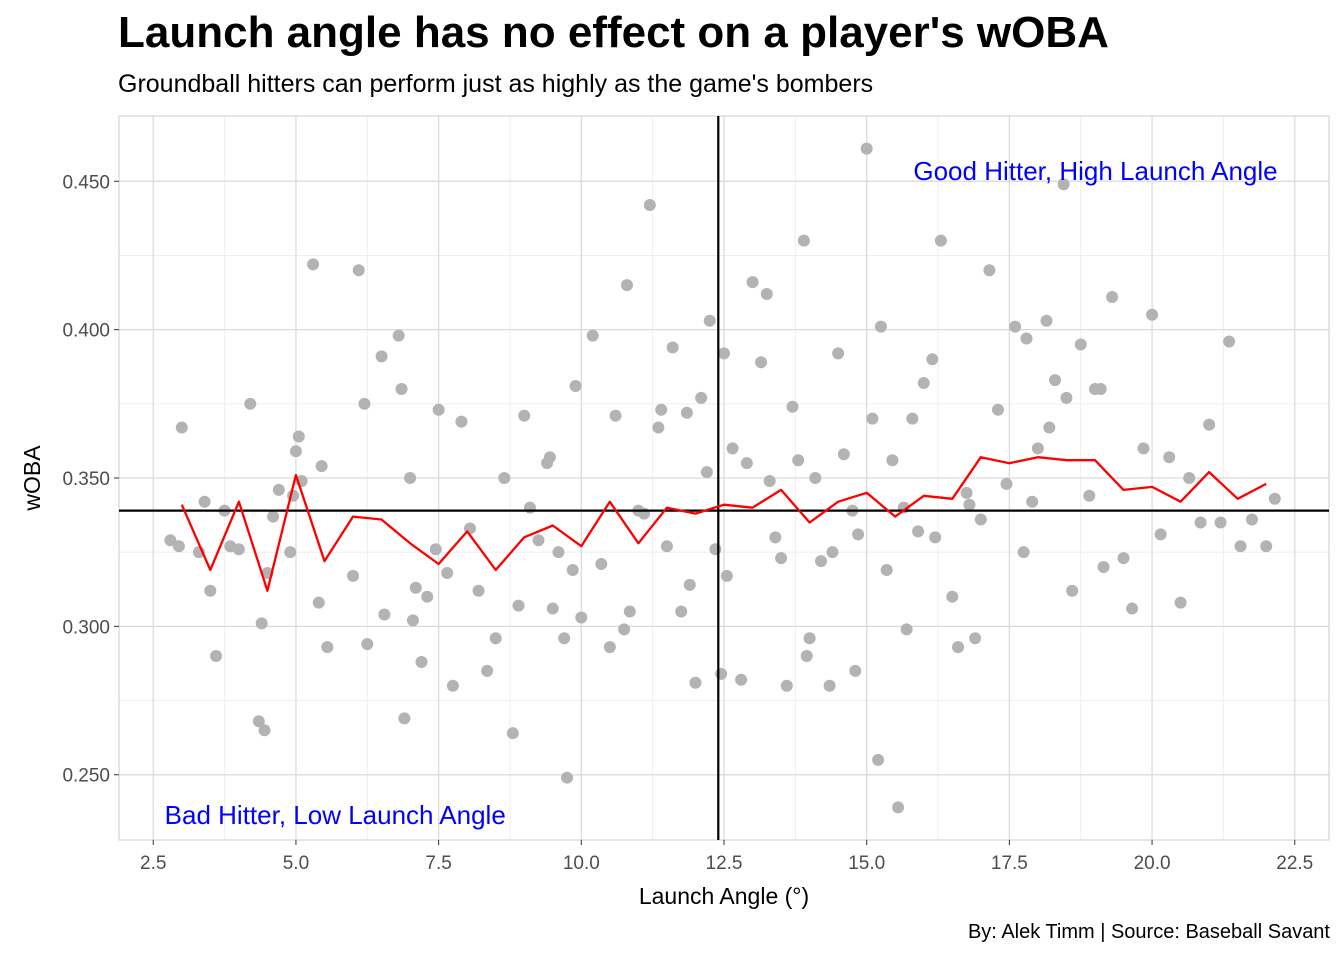 This screenshot has width=1344, height=960. What do you see at coordinates (153, 863) in the screenshot?
I see `x-tick-label: 2.5` at bounding box center [153, 863].